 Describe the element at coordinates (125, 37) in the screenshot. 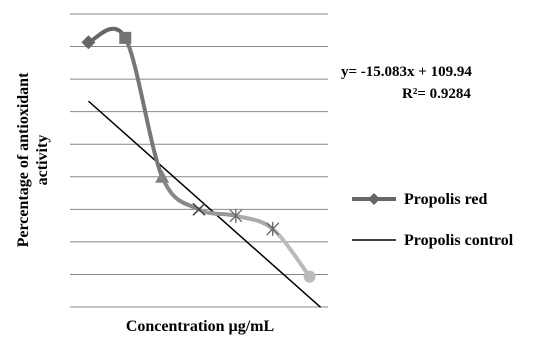

I see `marker-square` at that location.